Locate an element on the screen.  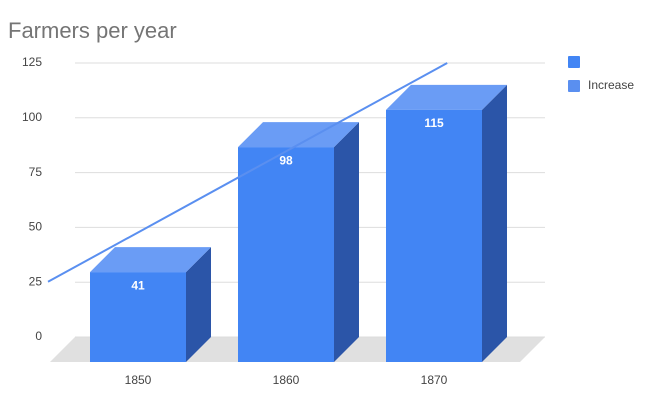
x-tick-label: 1850 is located at coordinates (138, 380).